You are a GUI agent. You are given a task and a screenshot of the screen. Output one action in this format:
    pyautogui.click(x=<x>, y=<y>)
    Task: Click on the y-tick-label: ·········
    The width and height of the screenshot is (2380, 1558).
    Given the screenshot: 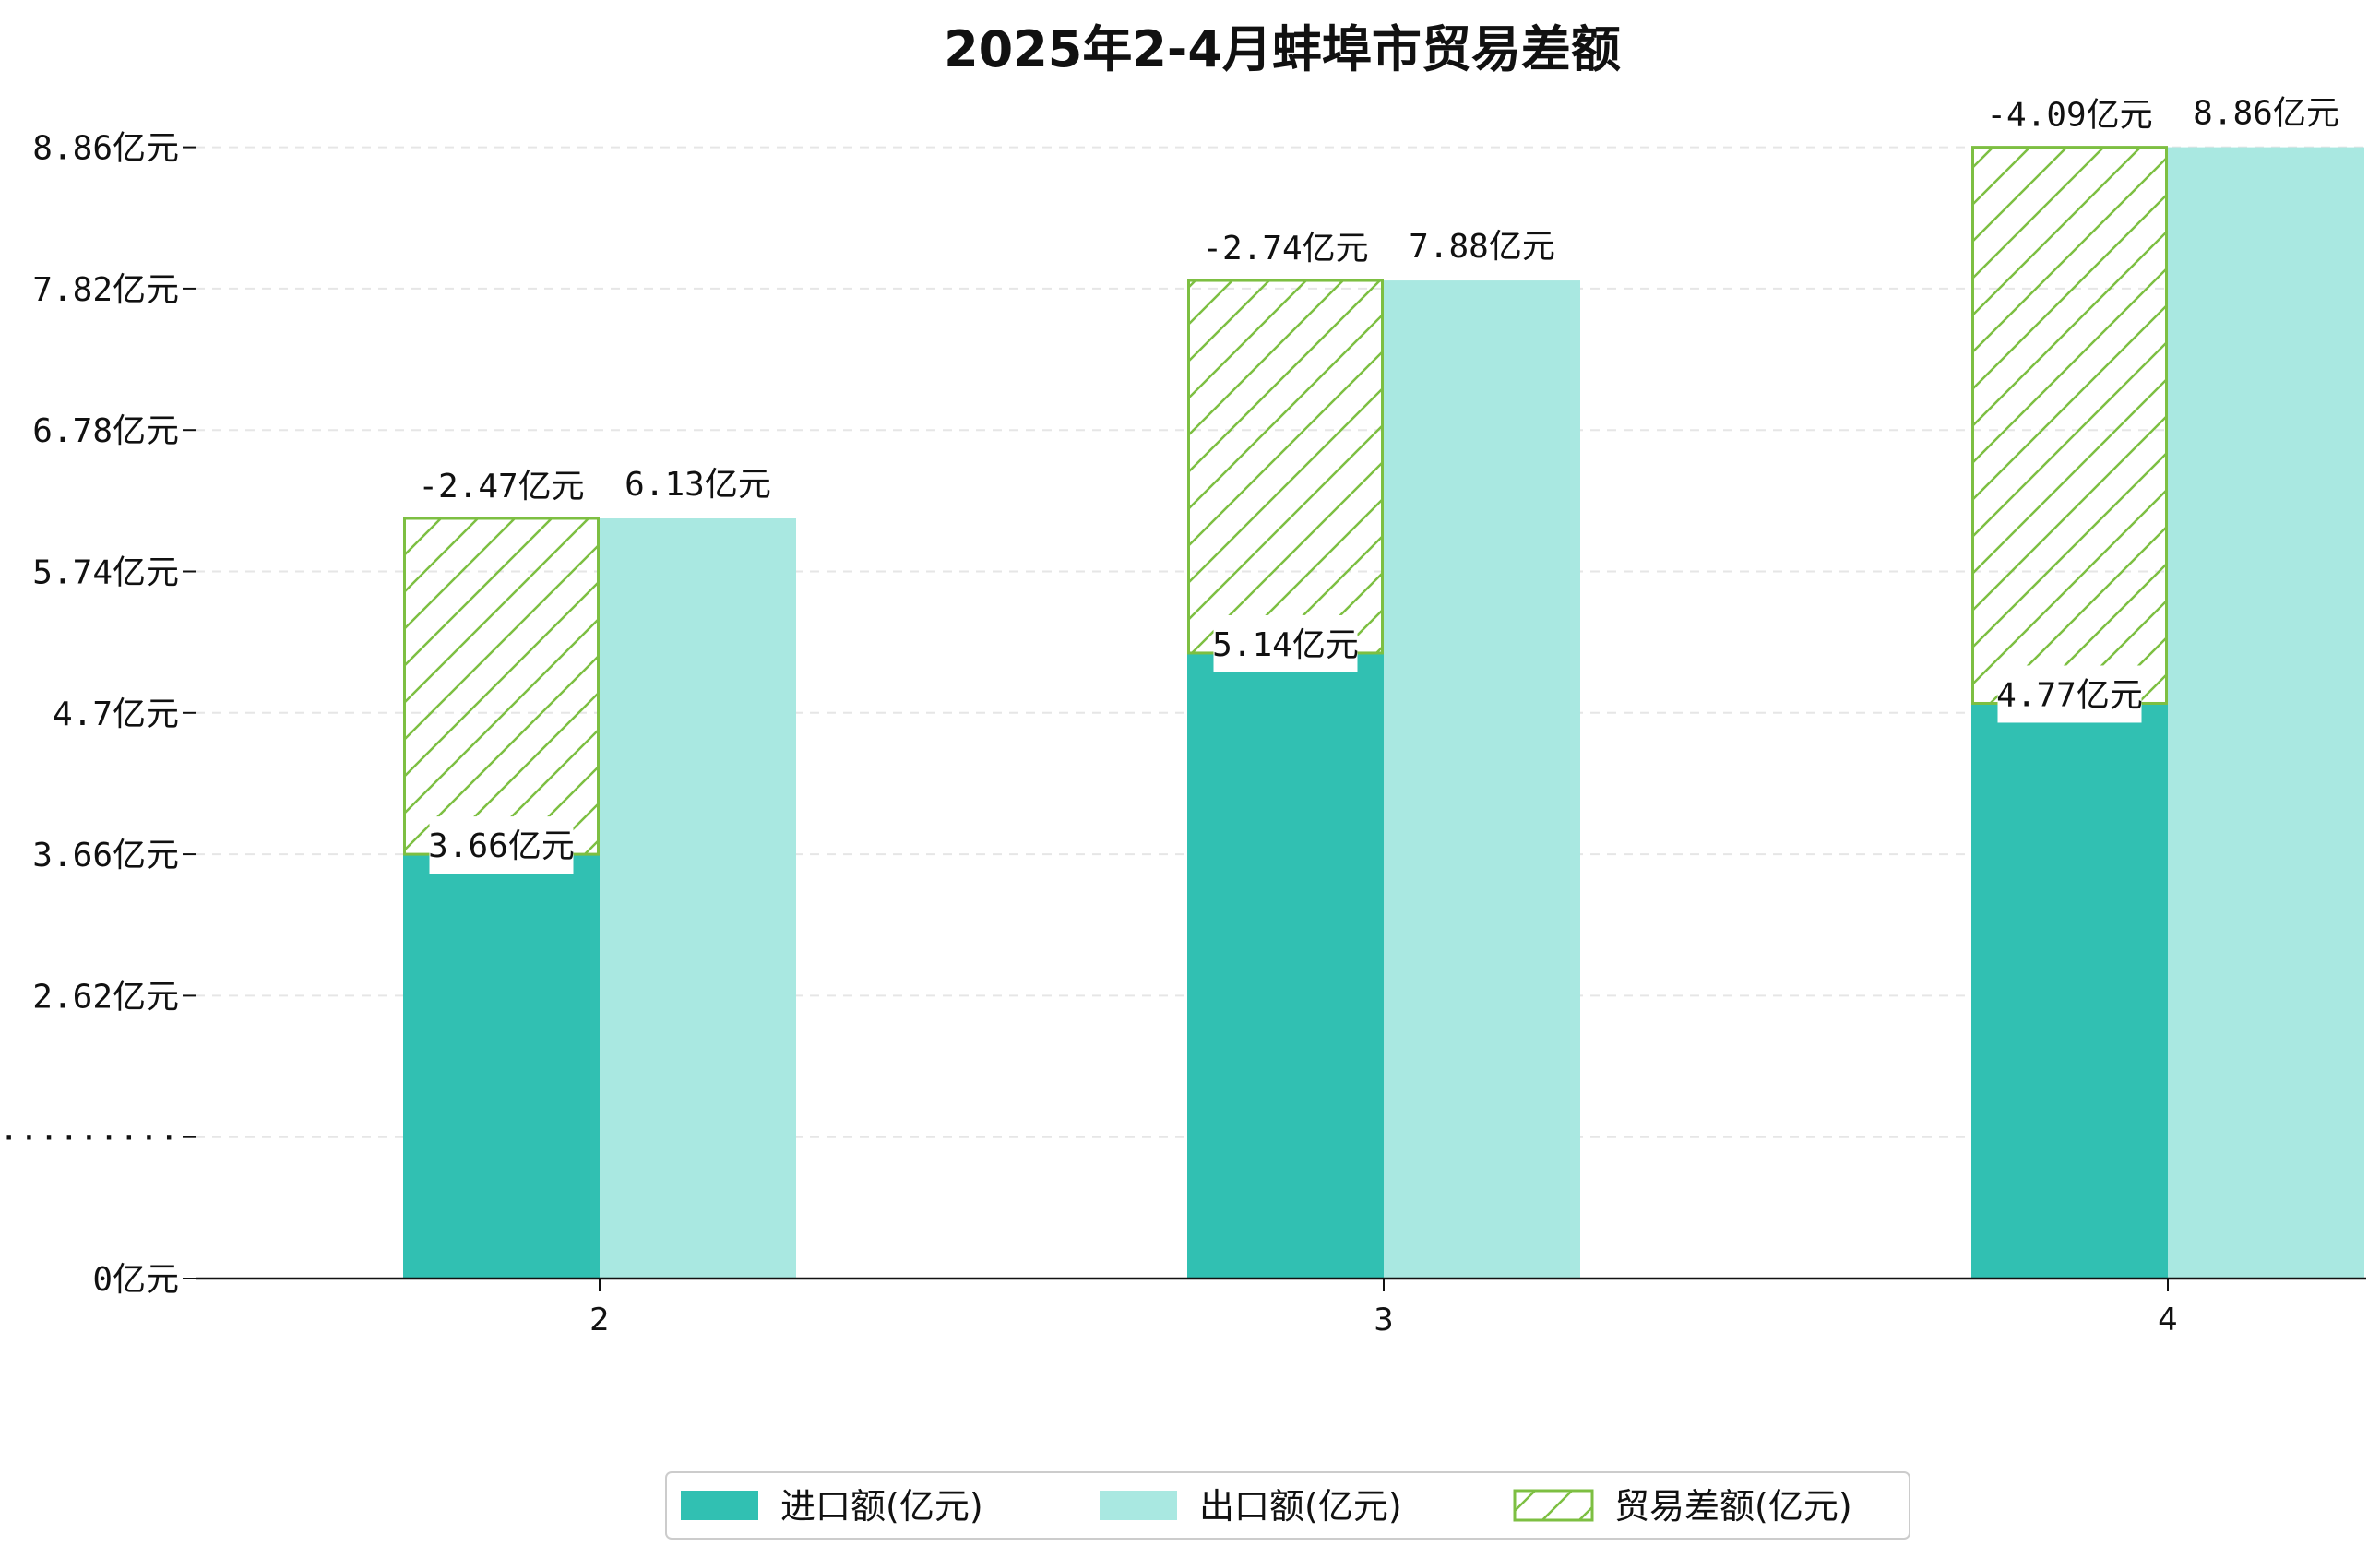 What is the action you would take?
    pyautogui.click(x=89, y=1139)
    